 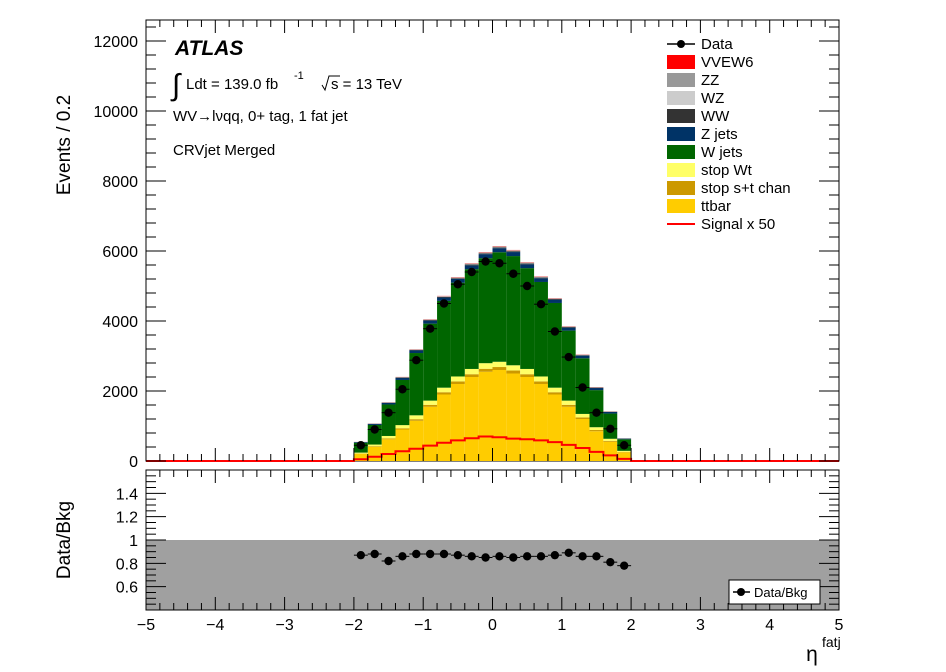 I want to click on ratio-y-tick-label: 1.4, so click(x=127, y=494).